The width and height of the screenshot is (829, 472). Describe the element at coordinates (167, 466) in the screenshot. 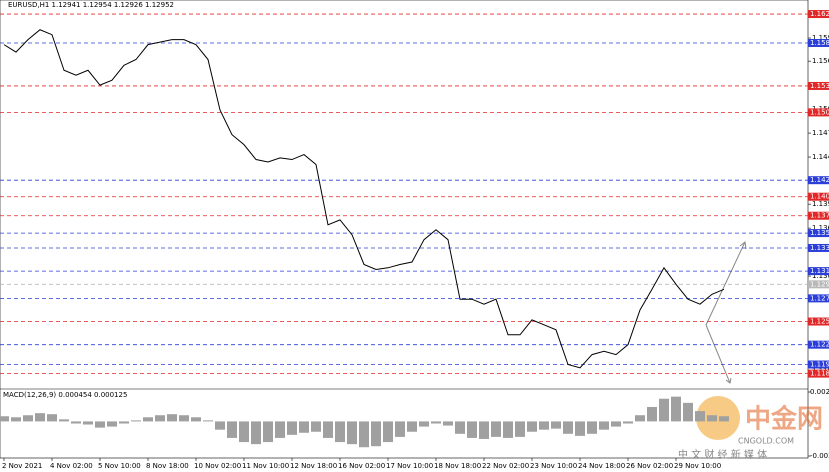

I see `x-tick-label: 8 Nov 18:00` at that location.